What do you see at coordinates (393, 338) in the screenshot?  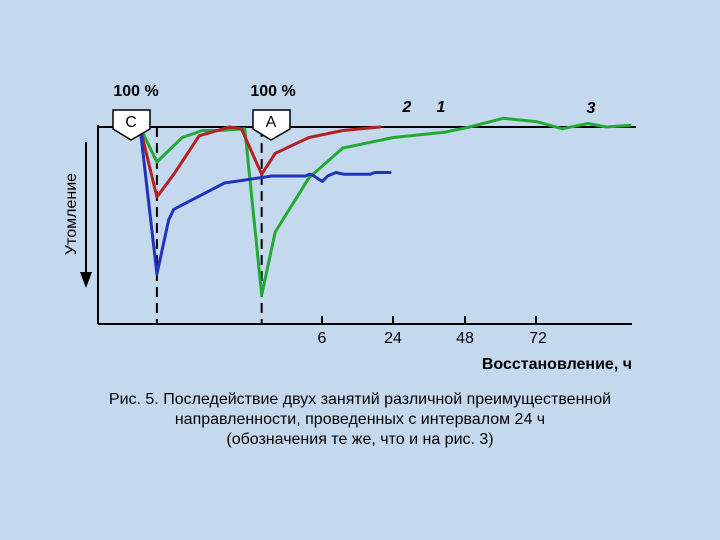 I see `x-tick-label-24: 24` at bounding box center [393, 338].